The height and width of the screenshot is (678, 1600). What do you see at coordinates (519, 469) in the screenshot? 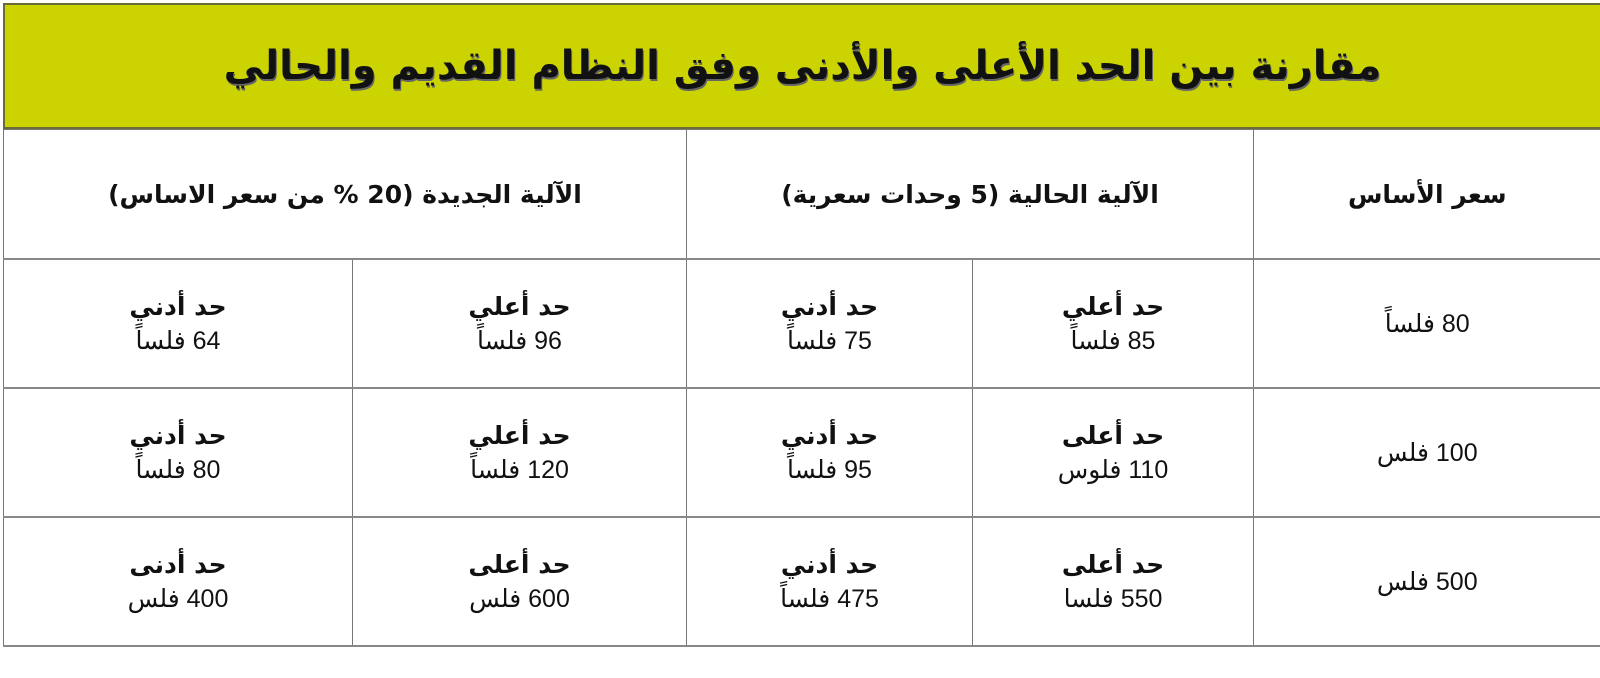
I see `cell-value: 120 فلساً` at bounding box center [519, 469].